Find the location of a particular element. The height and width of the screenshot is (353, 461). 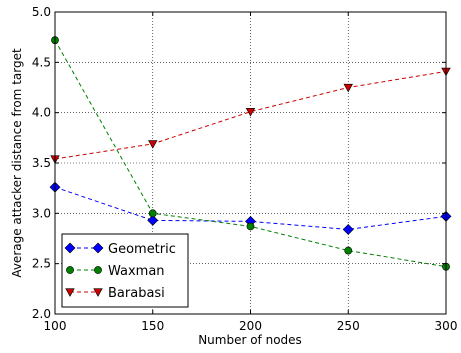

y-tick-labels: 2.0 2.5 3.0 3.5 4.0 4.5 5.0 is located at coordinates (41, 163).